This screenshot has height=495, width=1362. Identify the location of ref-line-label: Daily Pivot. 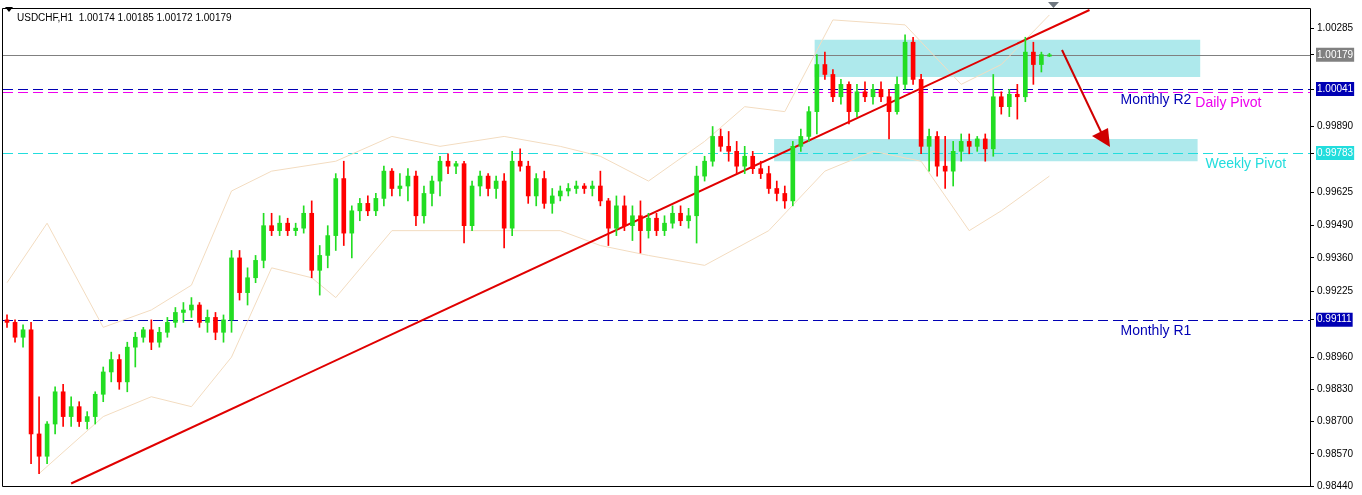
(1228, 101).